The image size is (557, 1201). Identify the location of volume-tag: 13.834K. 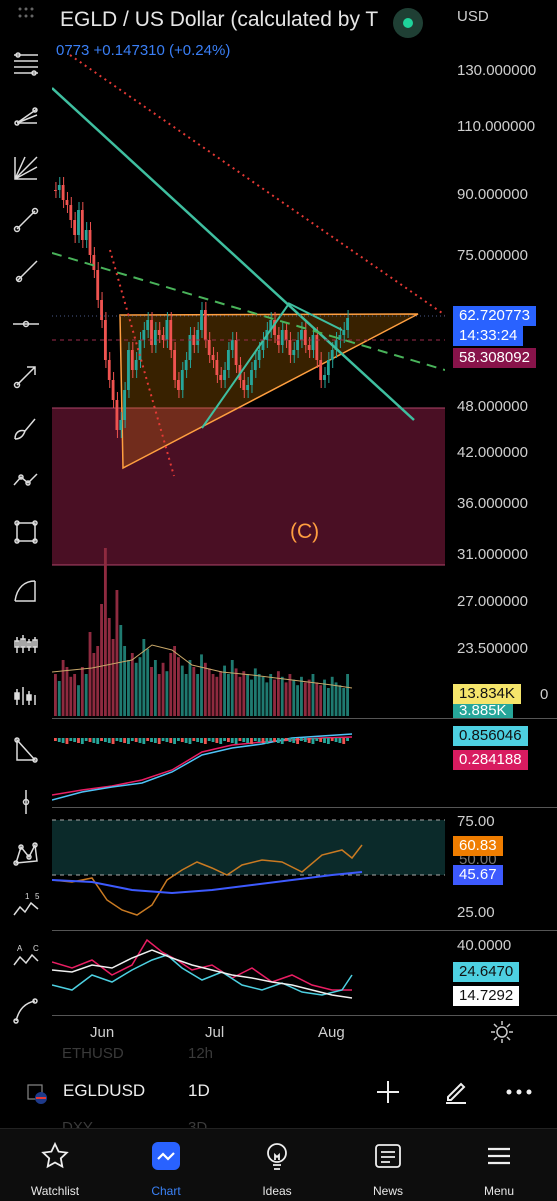
(487, 694).